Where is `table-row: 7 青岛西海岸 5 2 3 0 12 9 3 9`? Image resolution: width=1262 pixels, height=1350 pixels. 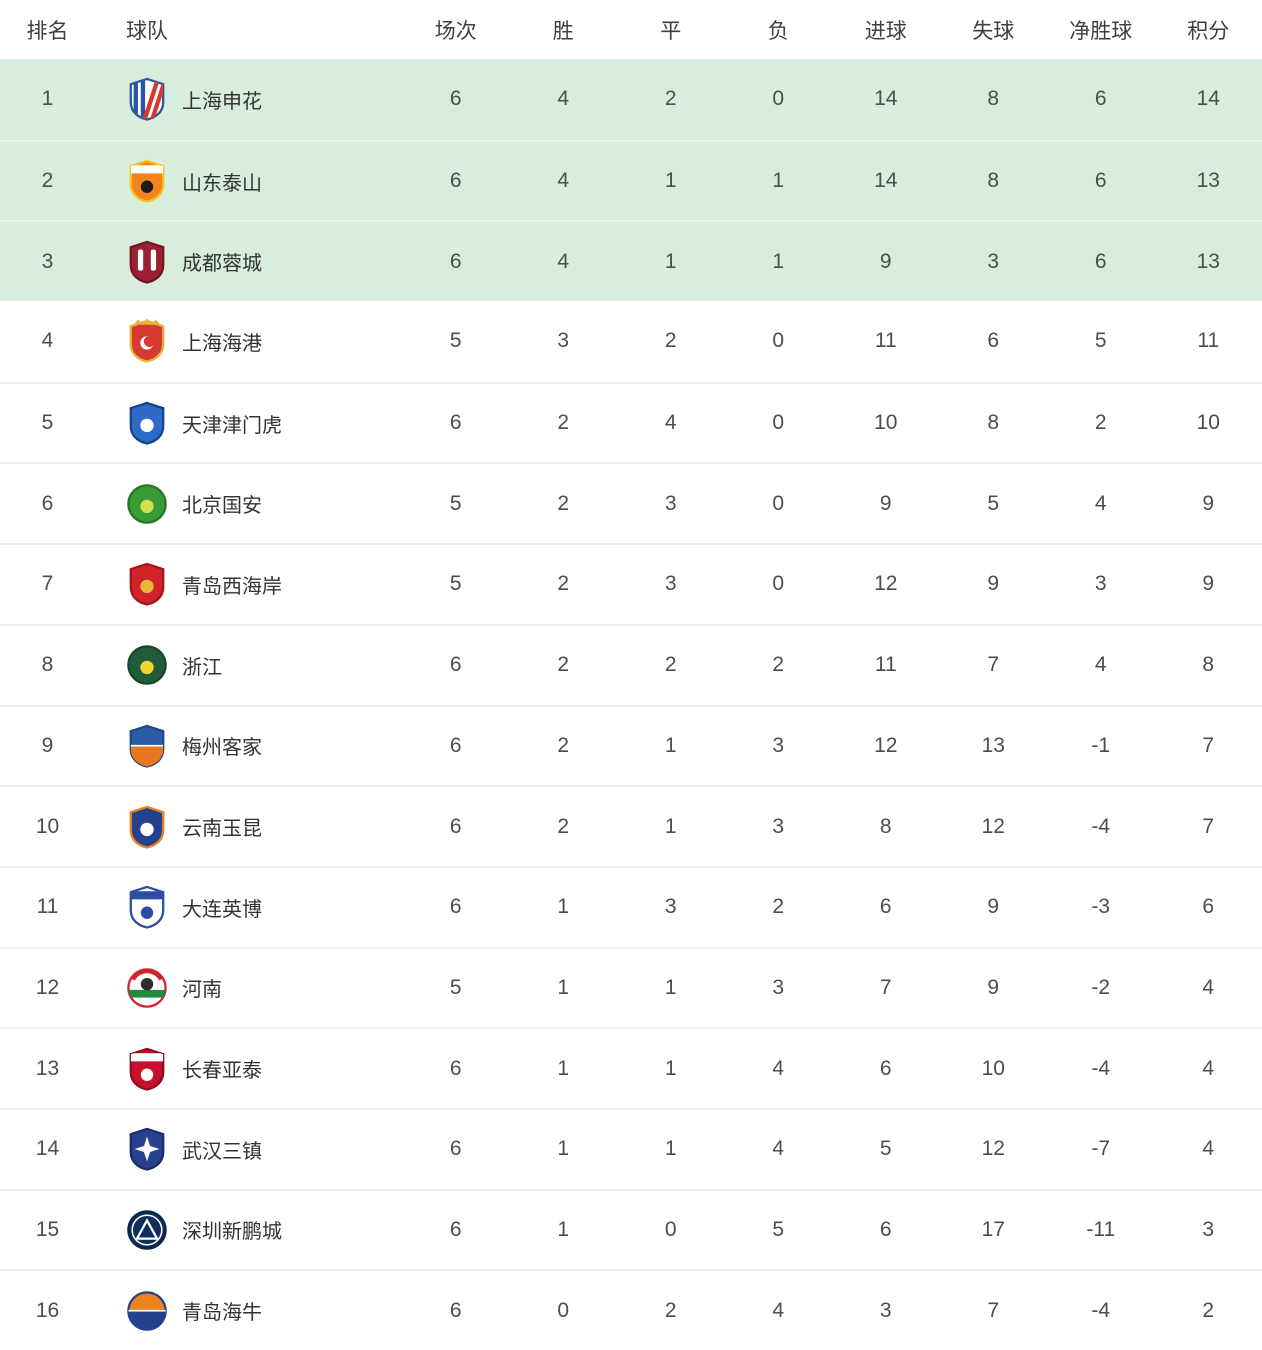
table-row: 7 青岛西海岸 5 2 3 0 12 9 3 9 is located at coordinates (631, 583).